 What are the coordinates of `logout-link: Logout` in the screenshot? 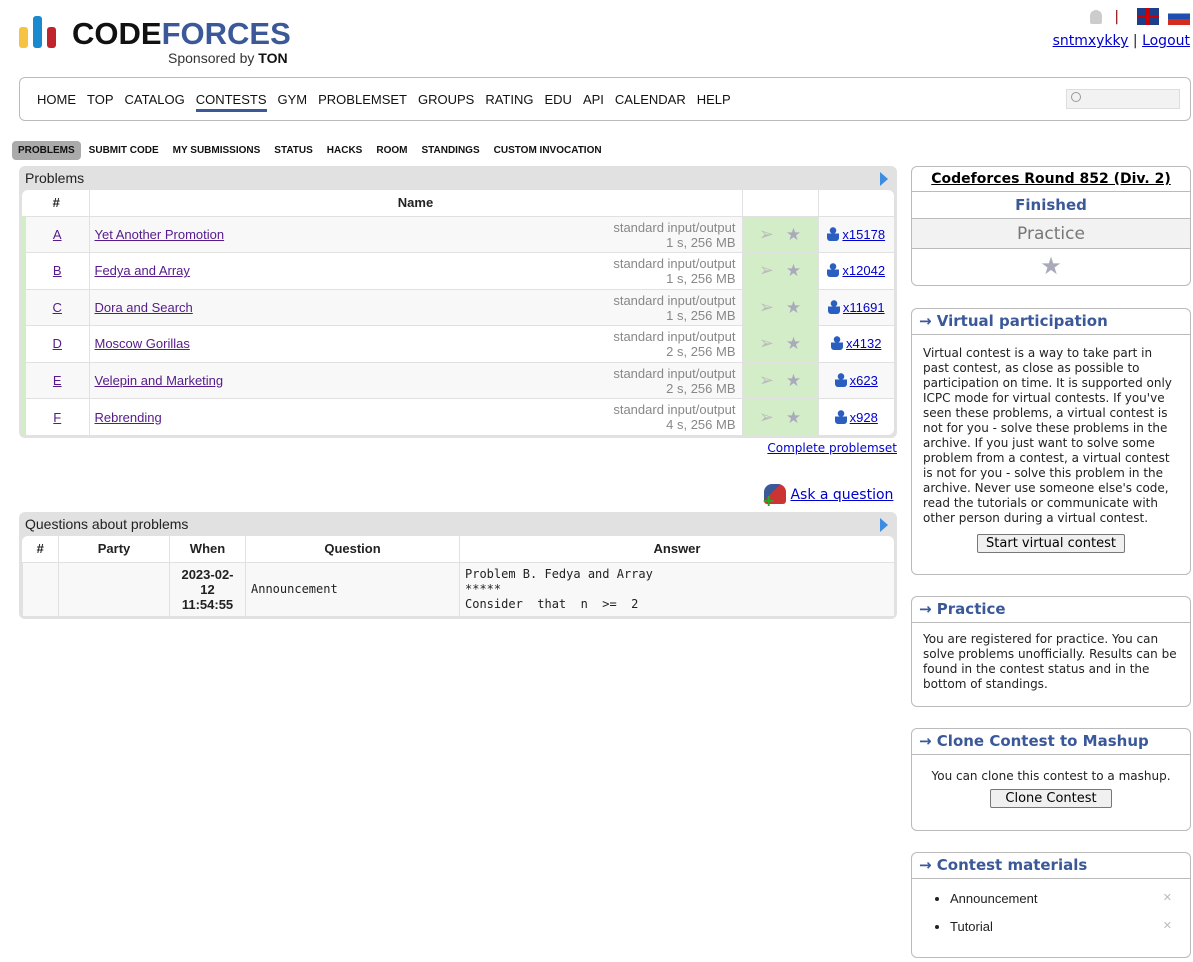 It's located at (1166, 41).